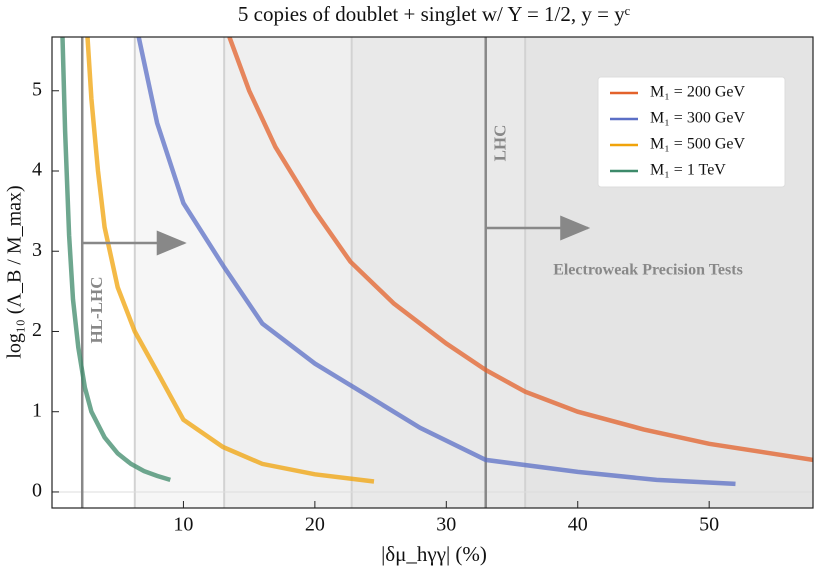 This screenshot has width=817, height=581. I want to click on limit-label: HL-LHC, so click(96, 309).